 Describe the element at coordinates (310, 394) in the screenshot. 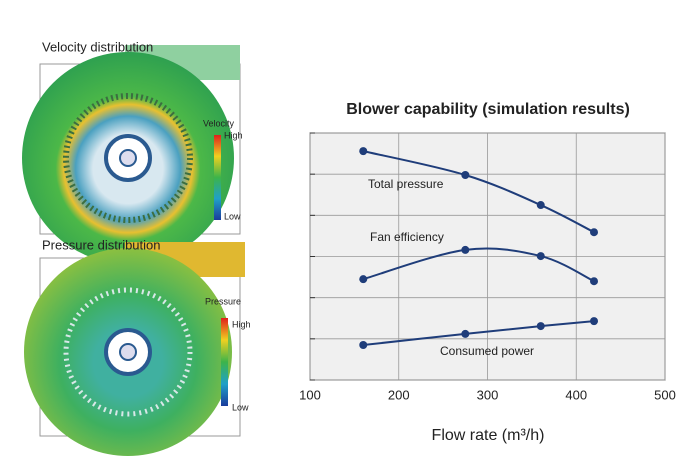

I see `x-tick-label: 100` at that location.